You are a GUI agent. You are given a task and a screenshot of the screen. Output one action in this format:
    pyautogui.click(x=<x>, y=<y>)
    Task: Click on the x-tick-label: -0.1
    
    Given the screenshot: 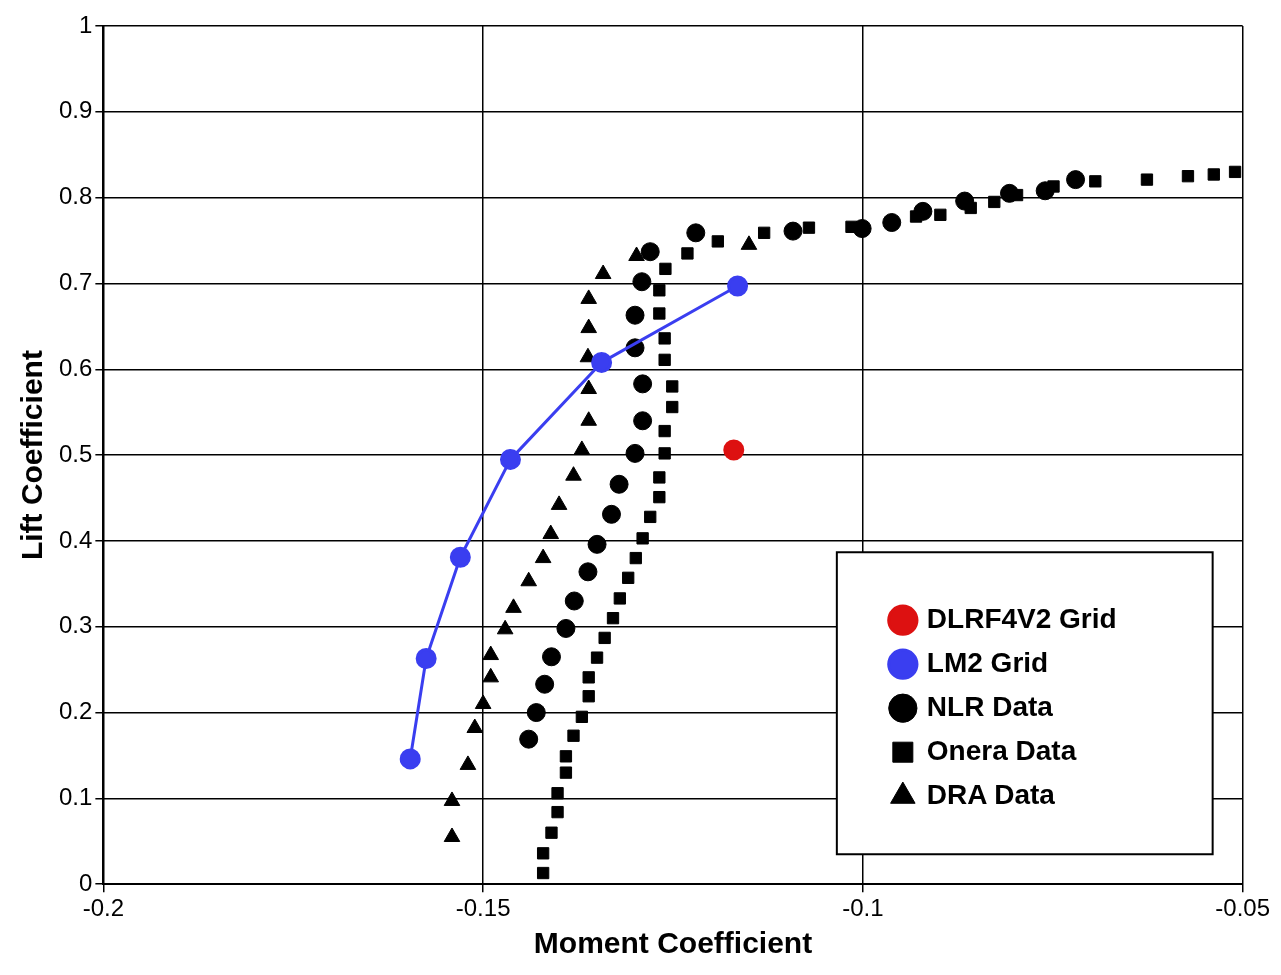 What is the action you would take?
    pyautogui.click(x=863, y=908)
    